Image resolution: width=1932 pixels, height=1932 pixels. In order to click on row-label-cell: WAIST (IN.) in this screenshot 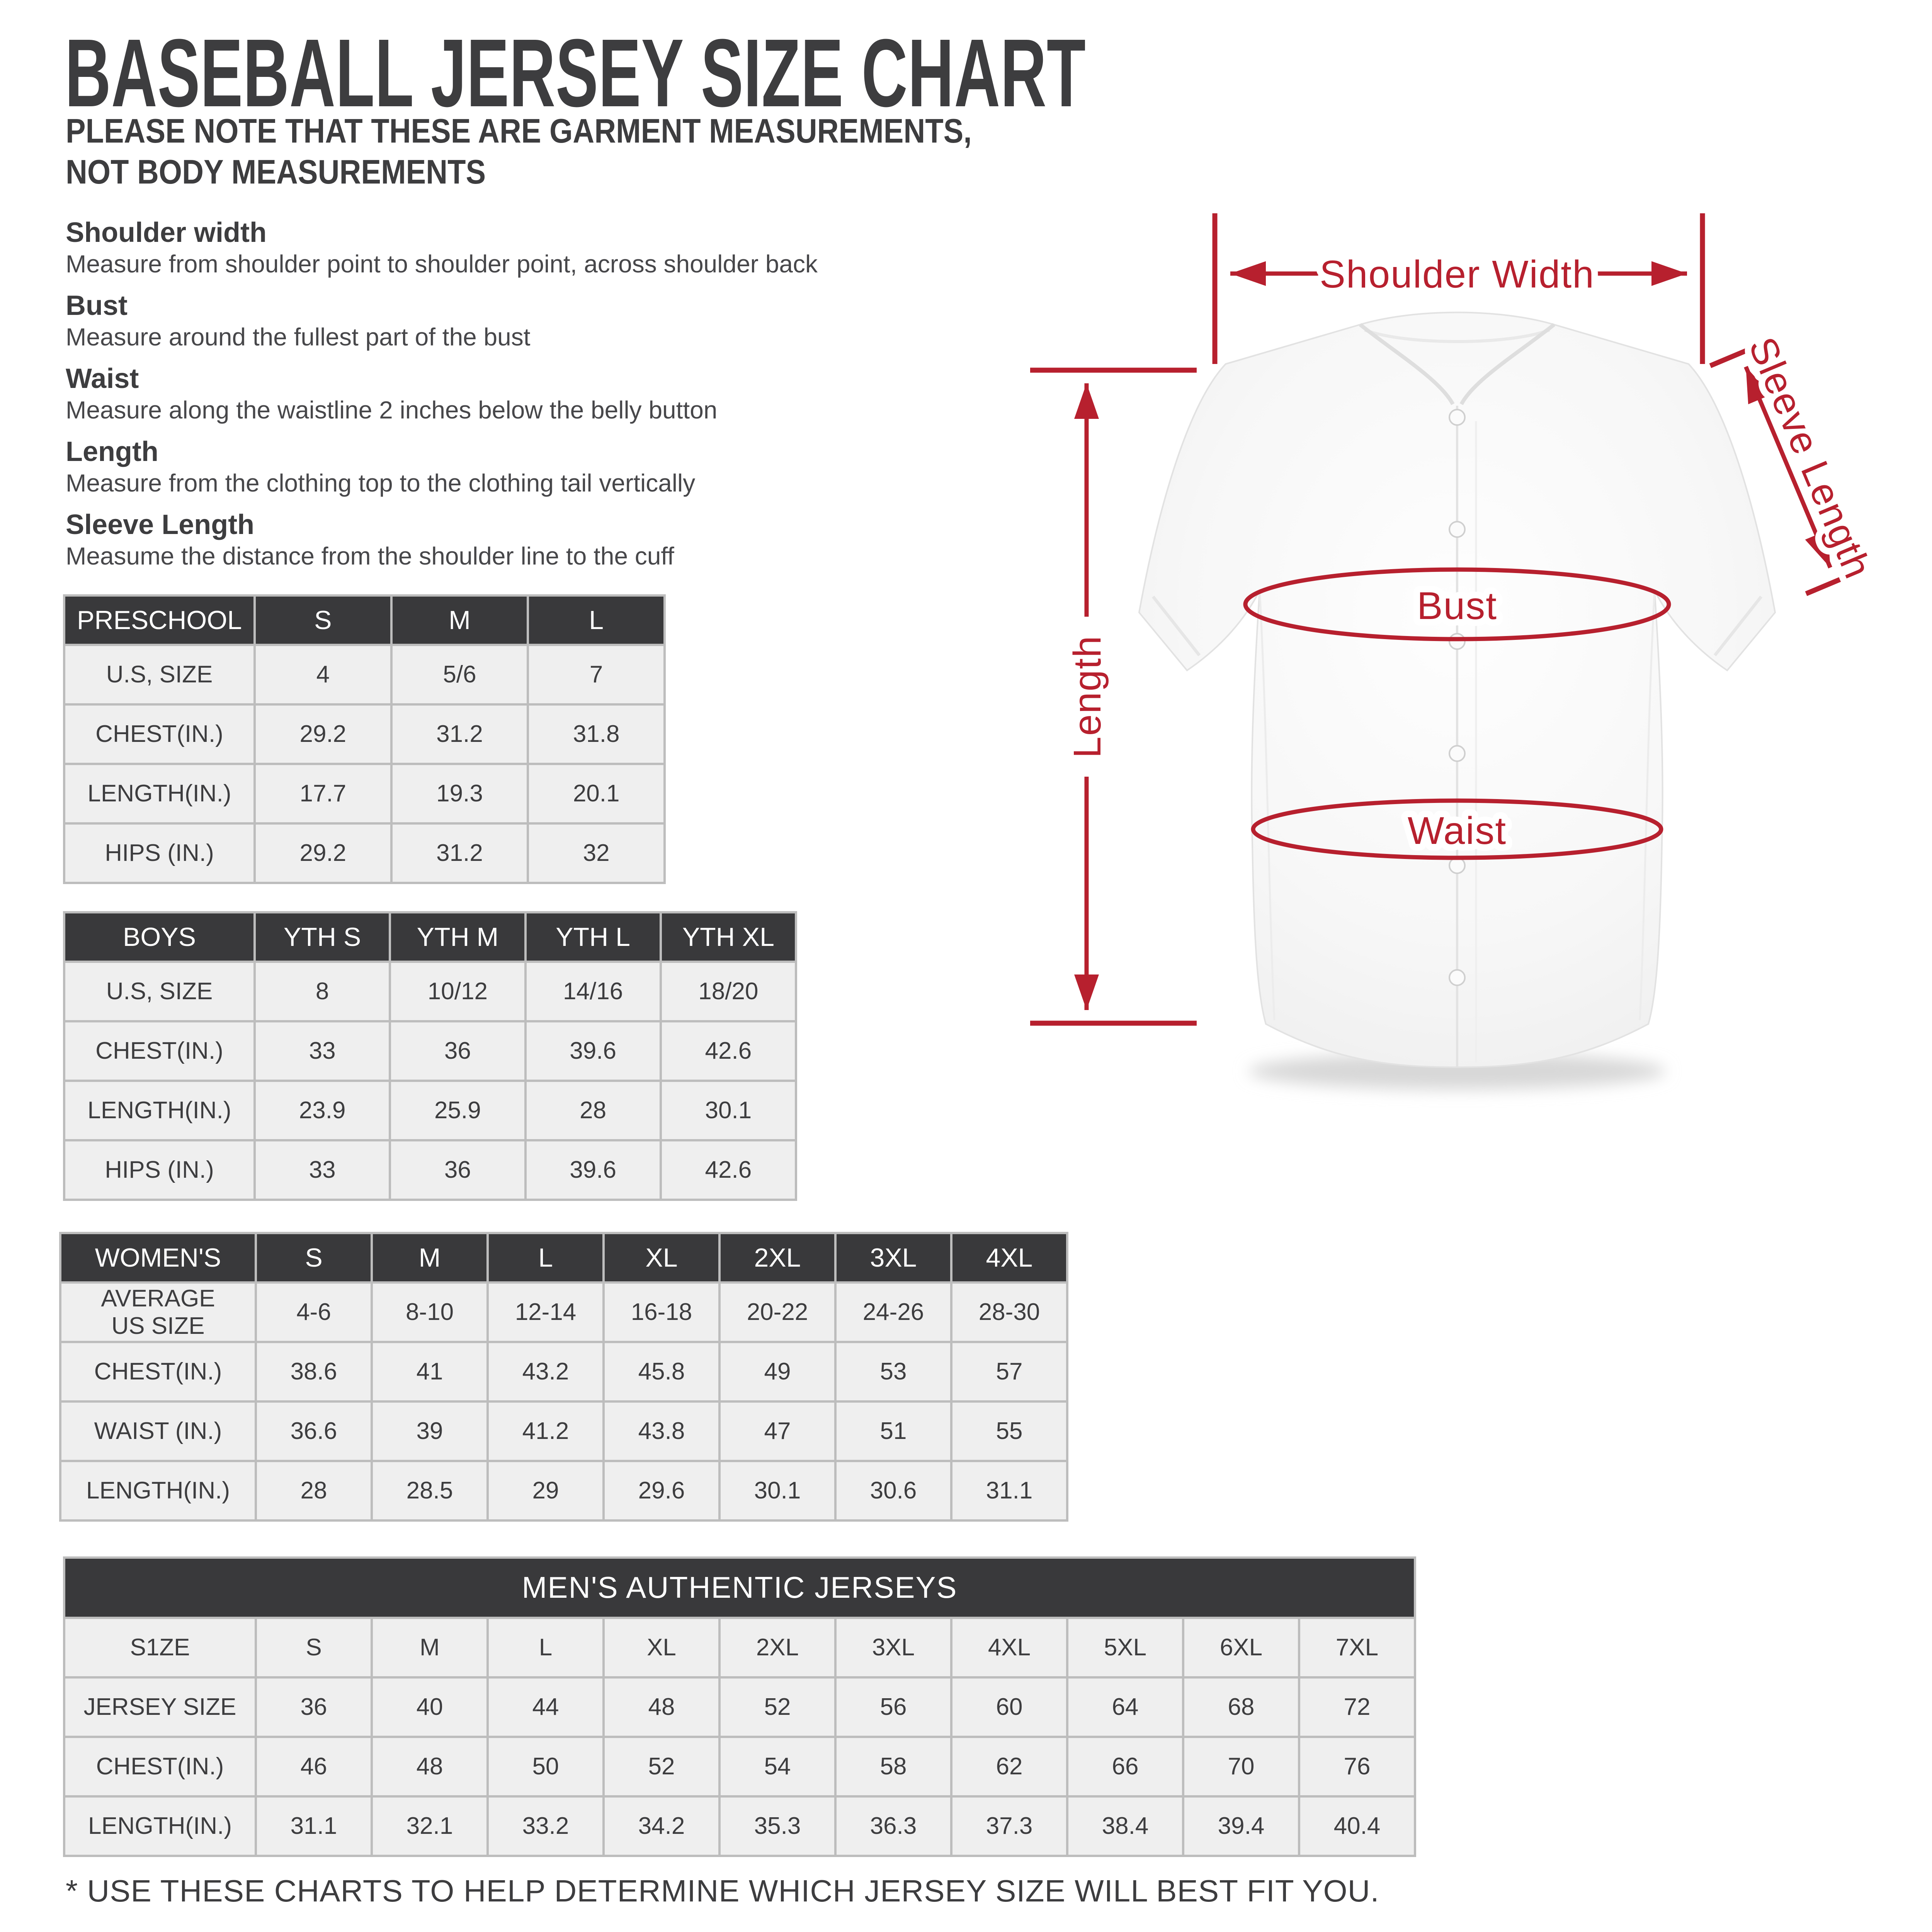, I will do `click(158, 1432)`.